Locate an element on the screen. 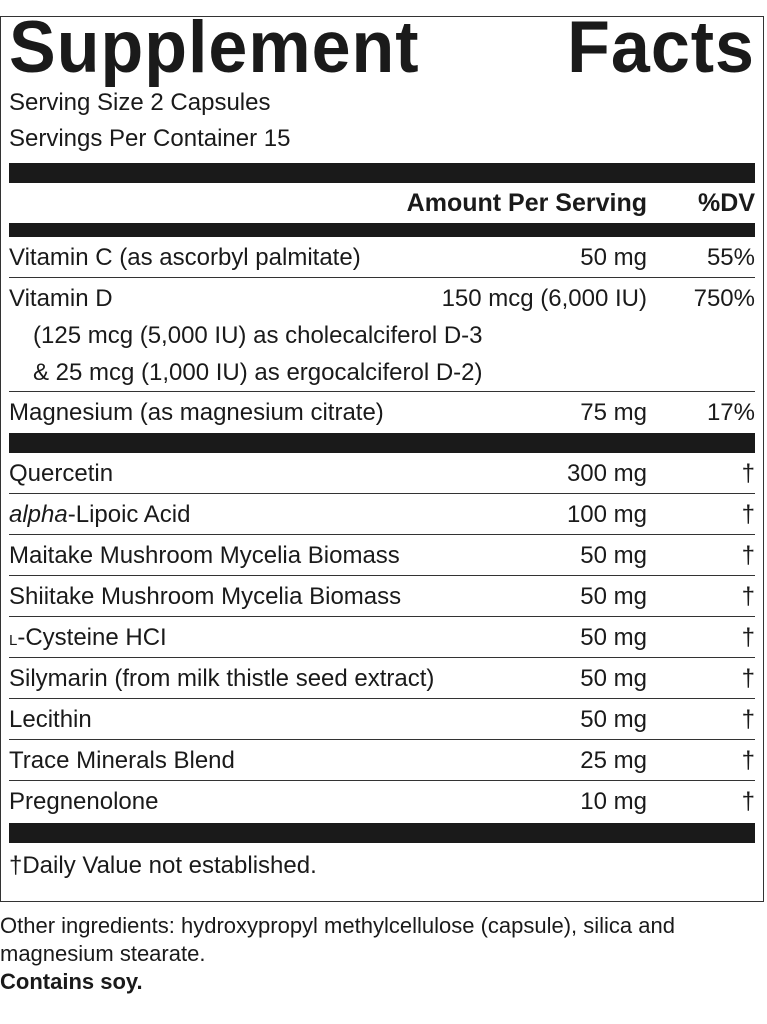  panel-title: Supplement Facts is located at coordinates (382, 47).